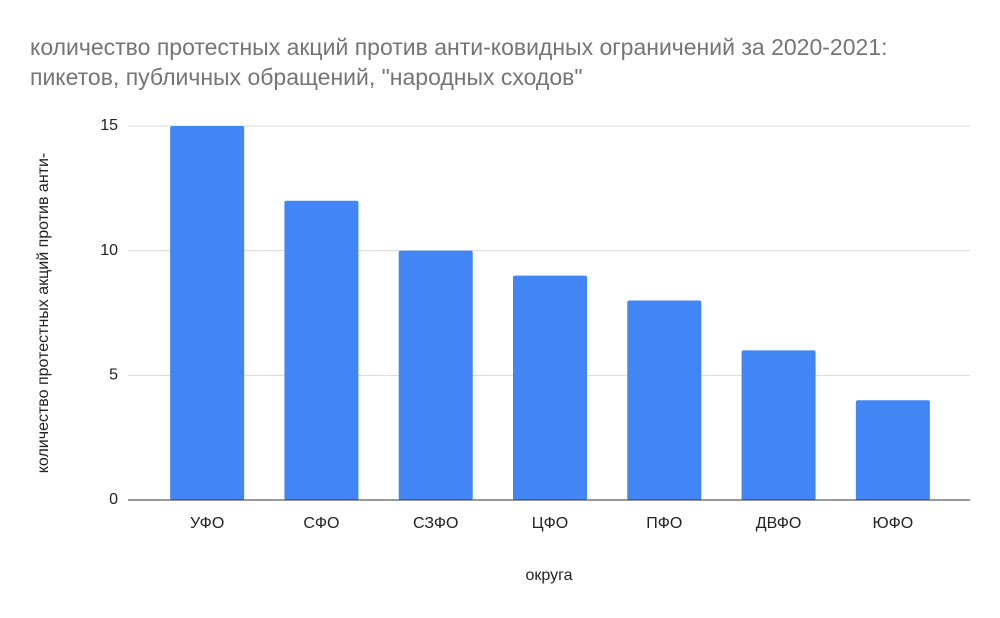  Describe the element at coordinates (664, 523) in the screenshot. I see `x-tick-label: ПФО` at that location.